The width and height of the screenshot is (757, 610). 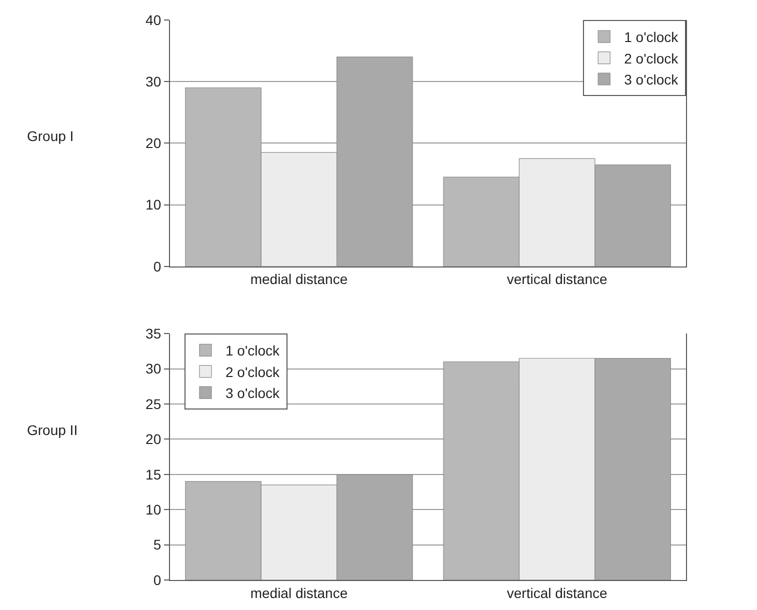 What do you see at coordinates (52, 430) in the screenshot?
I see `y-axis-title: Group II` at bounding box center [52, 430].